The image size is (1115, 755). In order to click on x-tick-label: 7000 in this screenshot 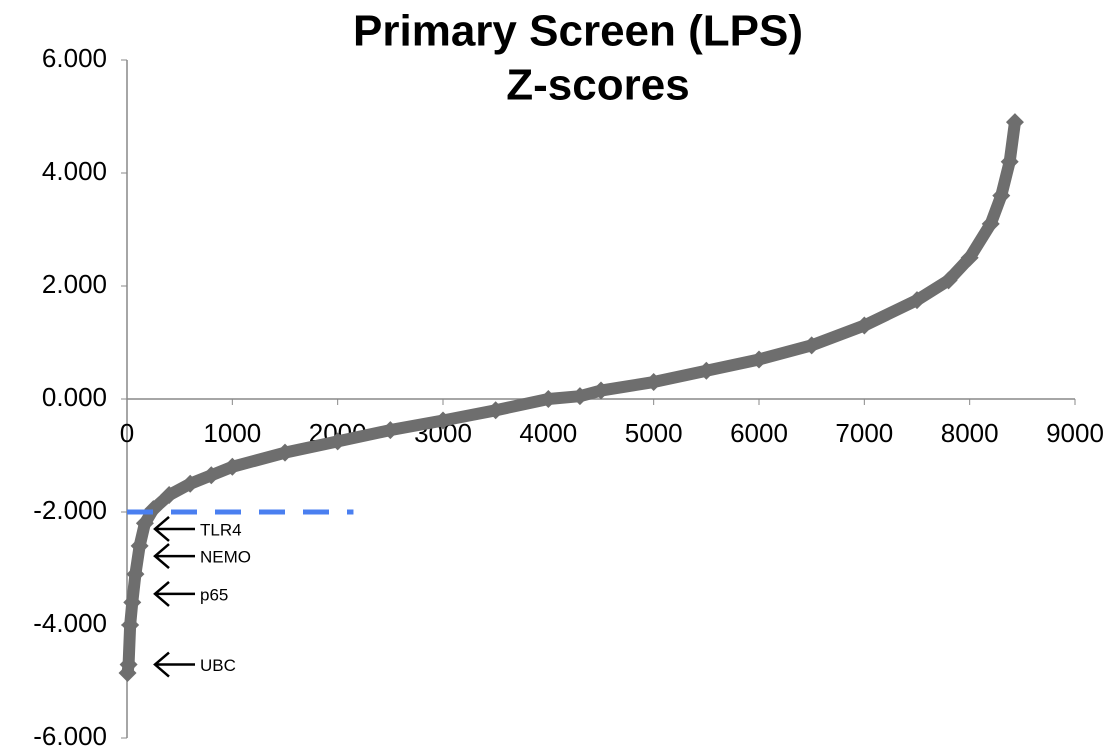, I will do `click(864, 433)`.